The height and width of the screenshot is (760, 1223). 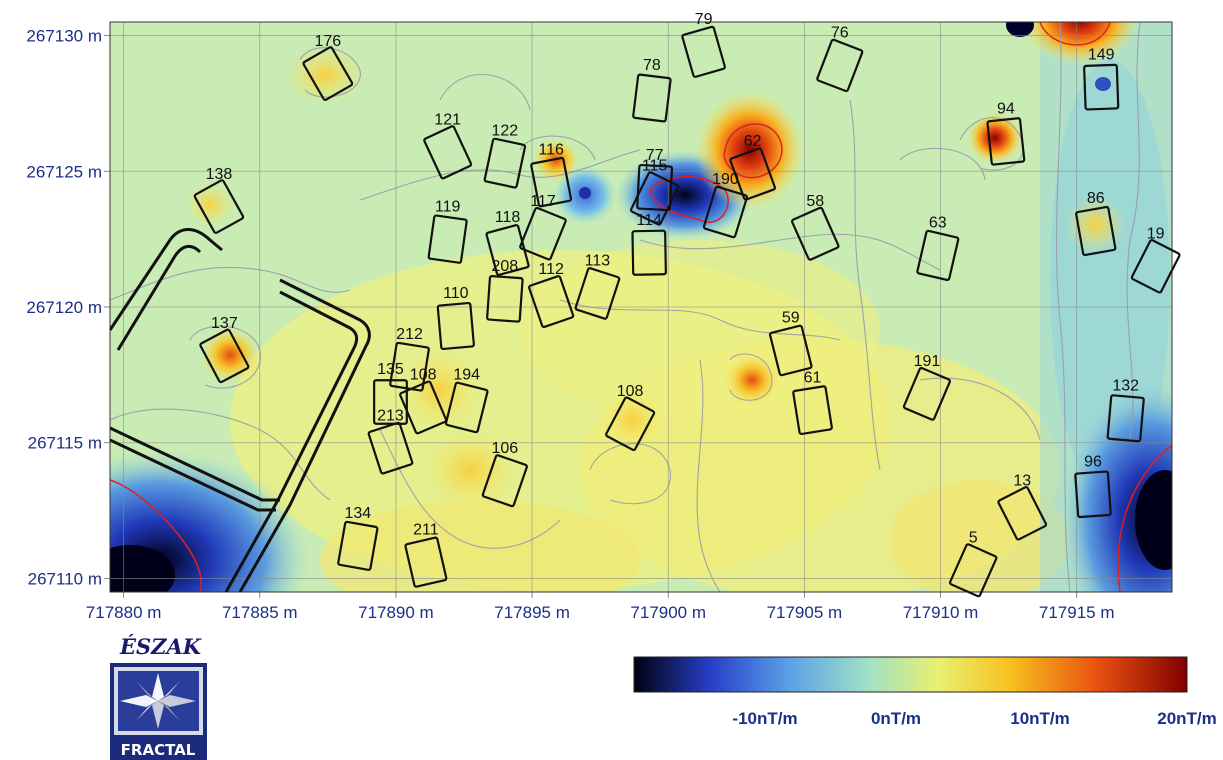 What do you see at coordinates (815, 201) in the screenshot?
I see `feature-label: 58` at bounding box center [815, 201].